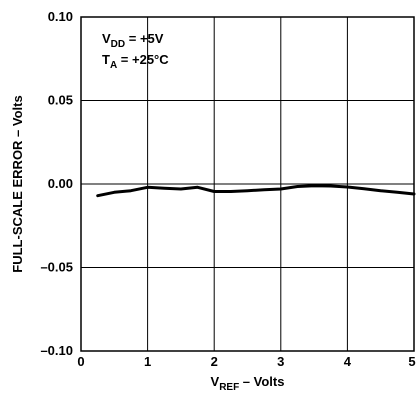 This screenshot has height=396, width=417. Describe the element at coordinates (280, 361) in the screenshot. I see `x-tick-label: 3` at that location.